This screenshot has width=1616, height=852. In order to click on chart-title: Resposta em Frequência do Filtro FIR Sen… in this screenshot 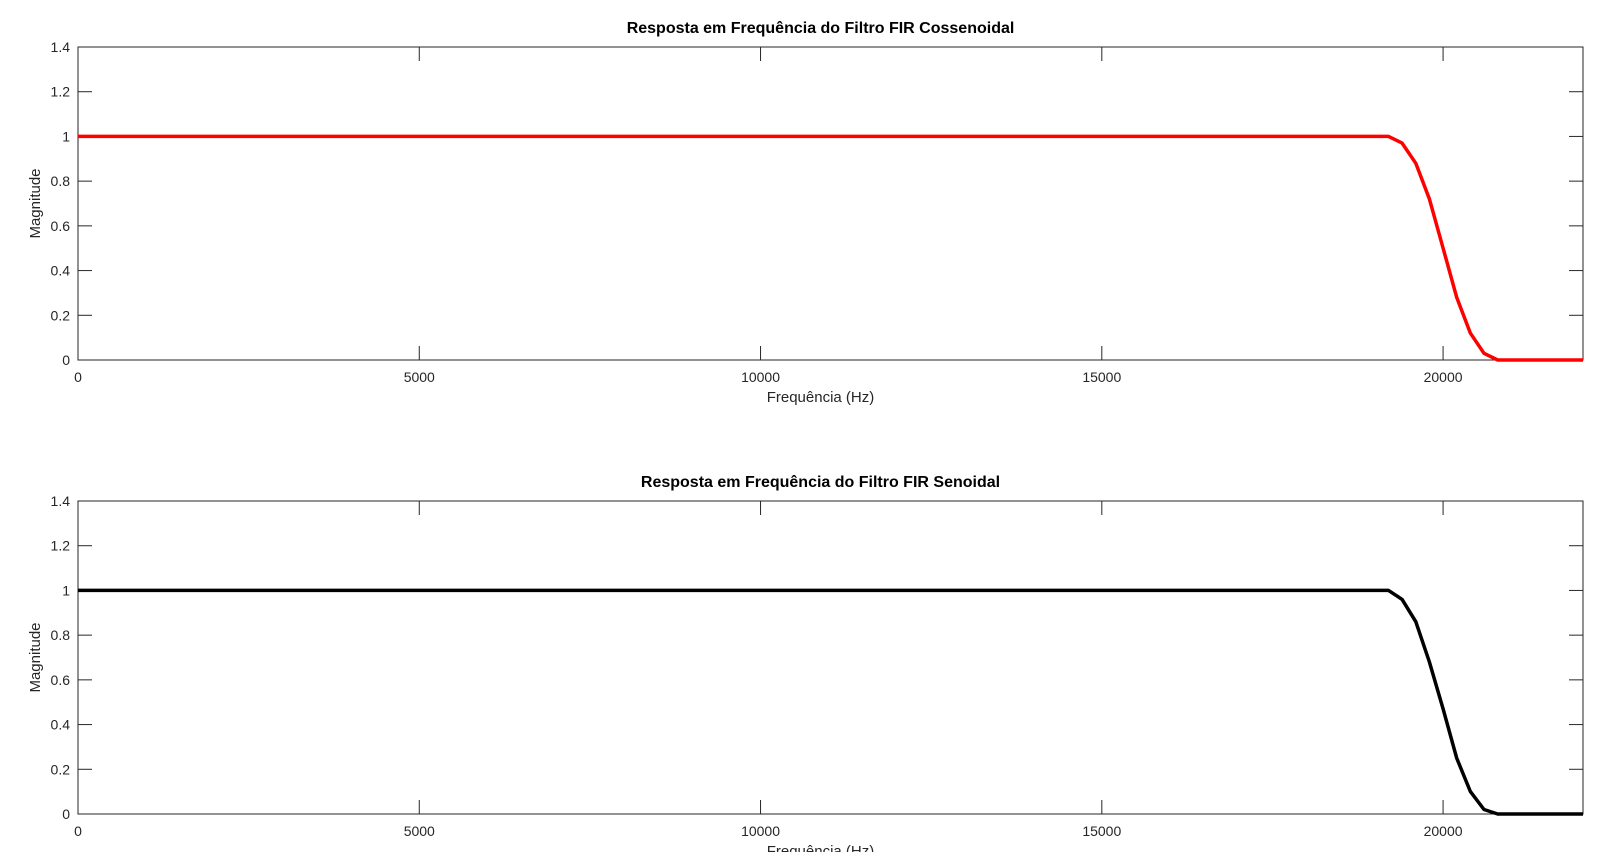, I will do `click(820, 482)`.